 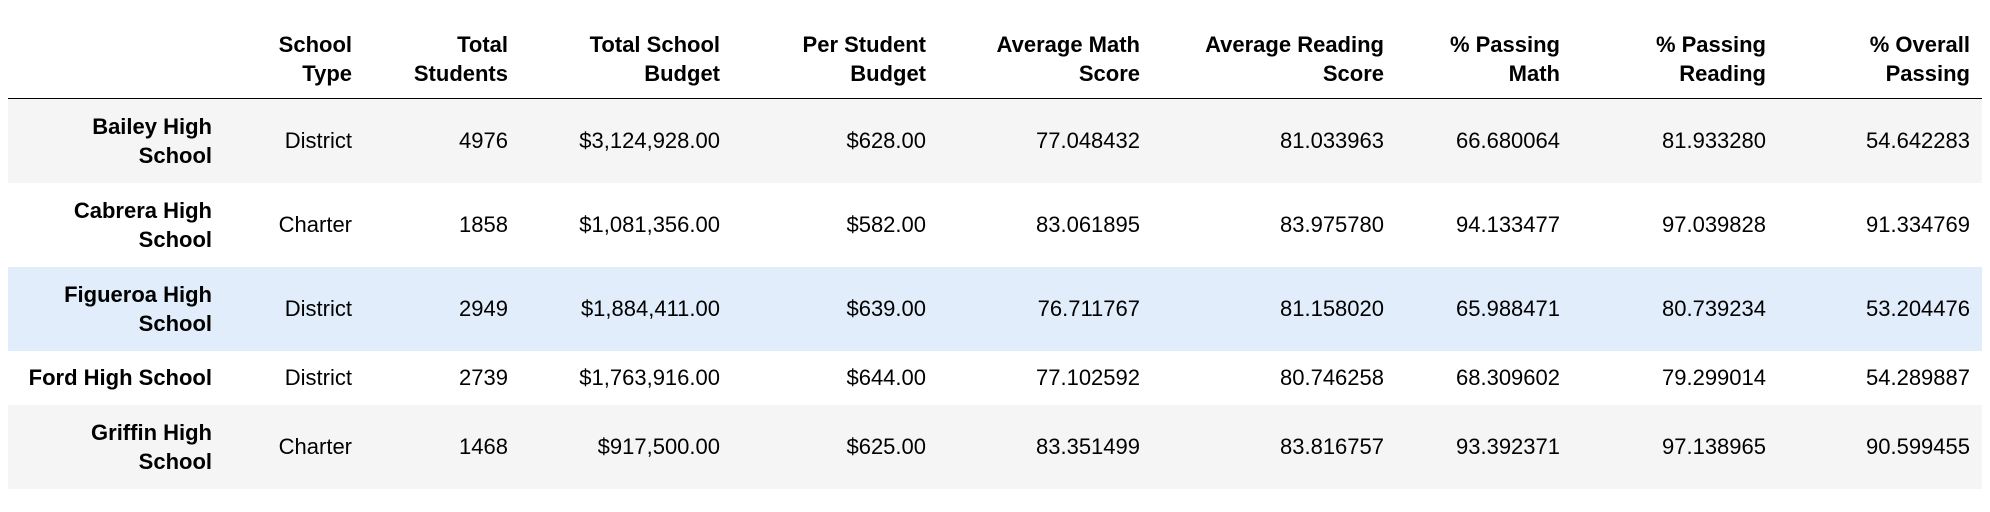 What do you see at coordinates (1918, 308) in the screenshot?
I see `cell-overall-passing: 53.204476` at bounding box center [1918, 308].